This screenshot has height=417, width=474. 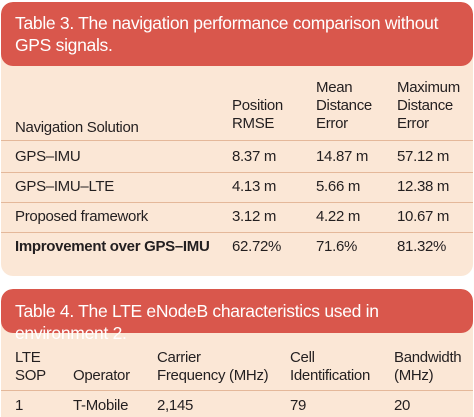 What do you see at coordinates (19, 405) in the screenshot?
I see `t4-row-1-sop: 1` at bounding box center [19, 405].